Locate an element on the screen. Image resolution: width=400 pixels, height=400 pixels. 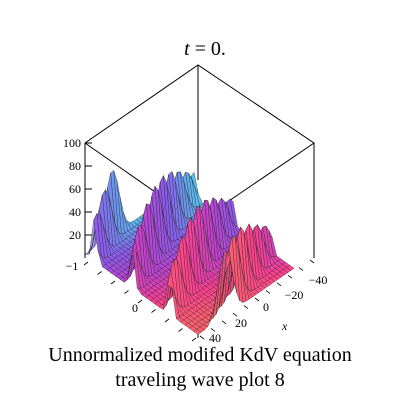
y-axis: −1 0 is located at coordinates (131, 300).